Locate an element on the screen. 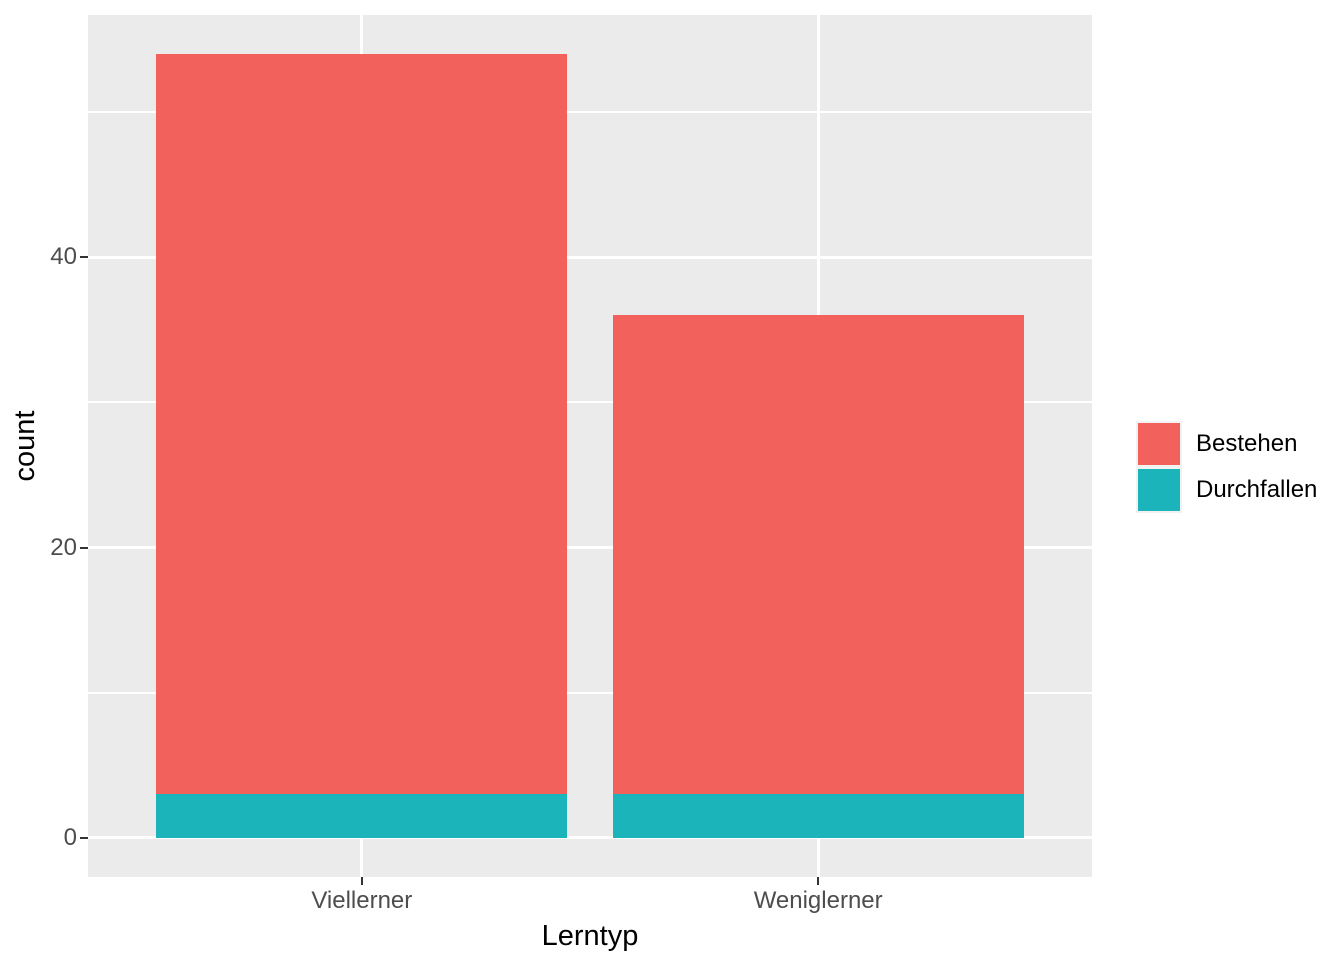 Image resolution: width=1344 pixels, height=960 pixels. bar-weniglerner-durchfallen is located at coordinates (818, 816).